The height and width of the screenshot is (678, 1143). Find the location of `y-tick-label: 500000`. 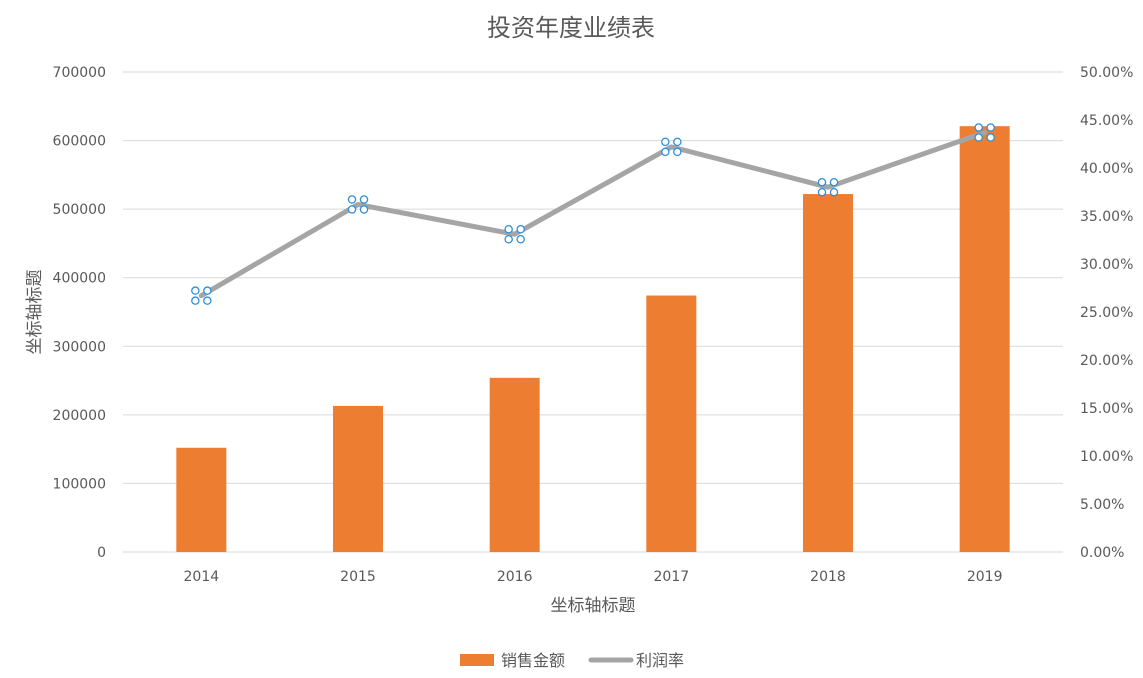

y-tick-label: 500000 is located at coordinates (79, 210).